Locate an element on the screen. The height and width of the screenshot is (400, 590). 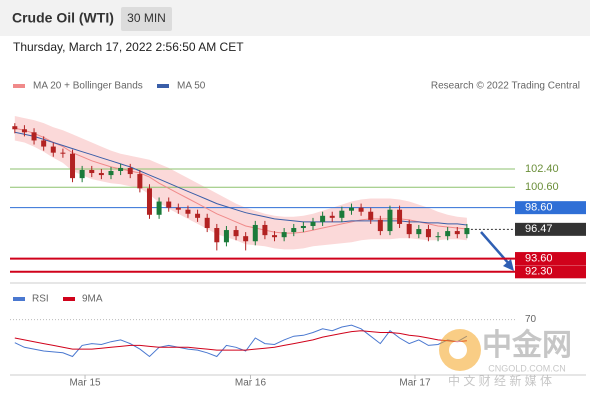
x-tick-label: Mar 16 is located at coordinates (251, 383).